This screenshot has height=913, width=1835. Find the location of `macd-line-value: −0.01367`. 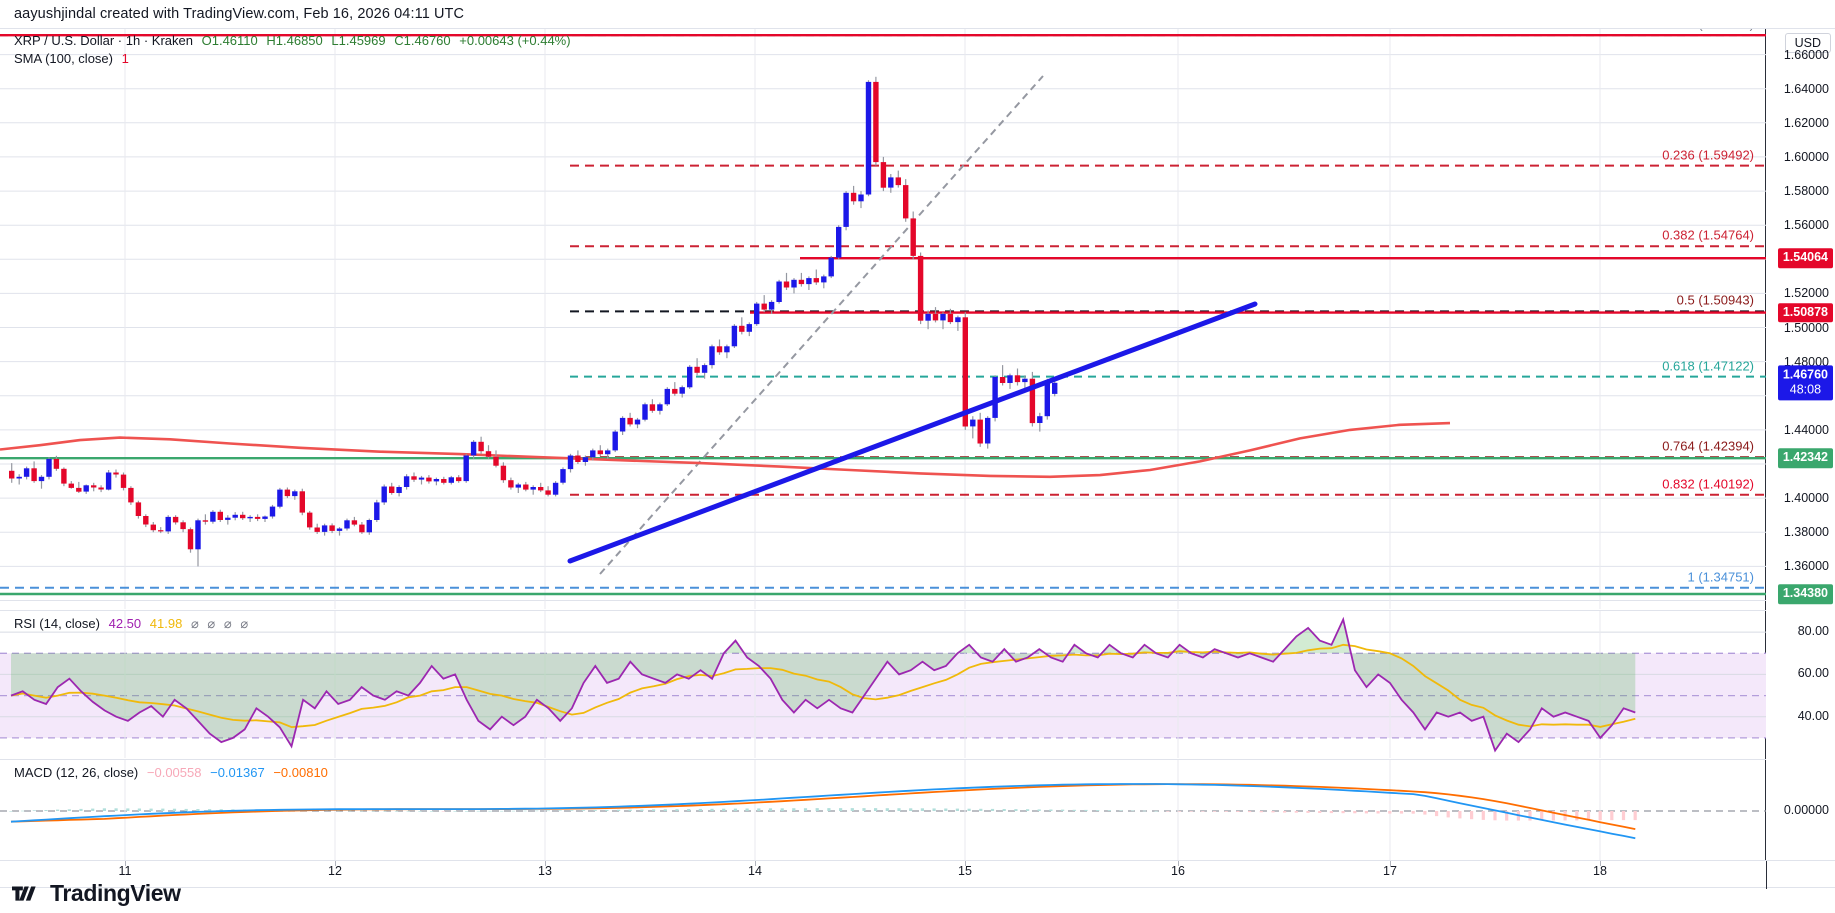

macd-line-value: −0.01367 is located at coordinates (237, 772).